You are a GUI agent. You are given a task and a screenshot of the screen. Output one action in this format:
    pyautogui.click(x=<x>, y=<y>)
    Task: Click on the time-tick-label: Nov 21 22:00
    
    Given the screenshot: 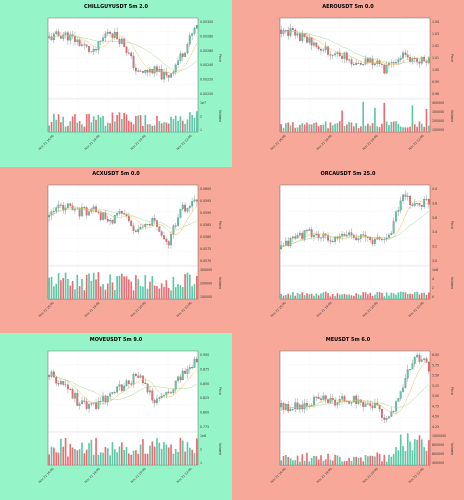 What is the action you would take?
    pyautogui.click(x=184, y=308)
    